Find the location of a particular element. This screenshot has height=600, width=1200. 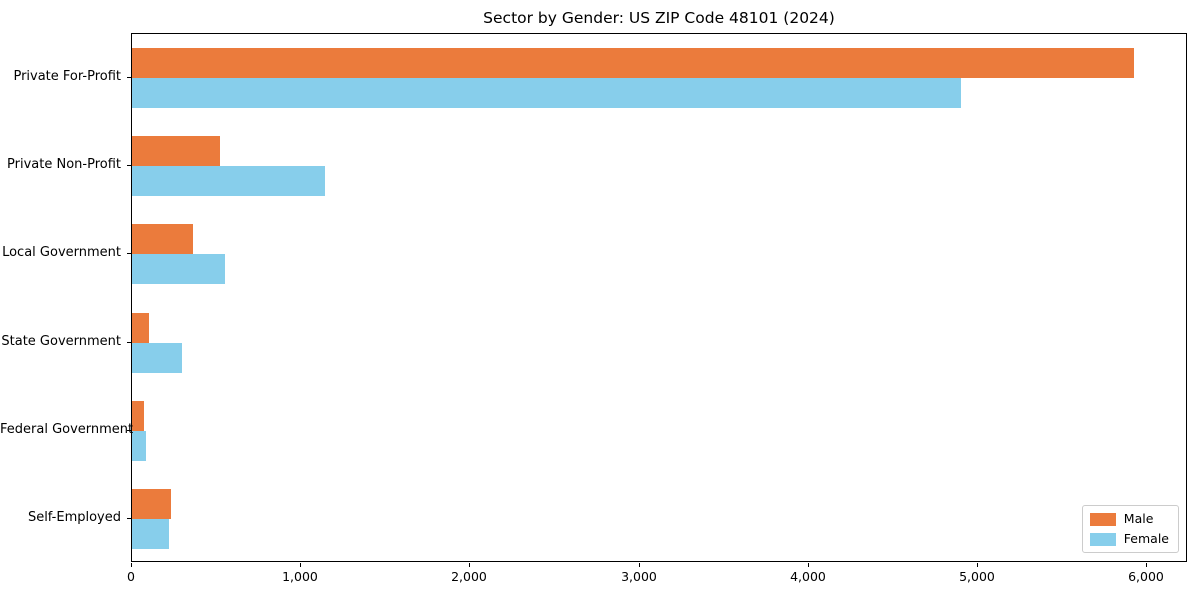

x-tick-label-1000: 1,000 is located at coordinates (300, 576).